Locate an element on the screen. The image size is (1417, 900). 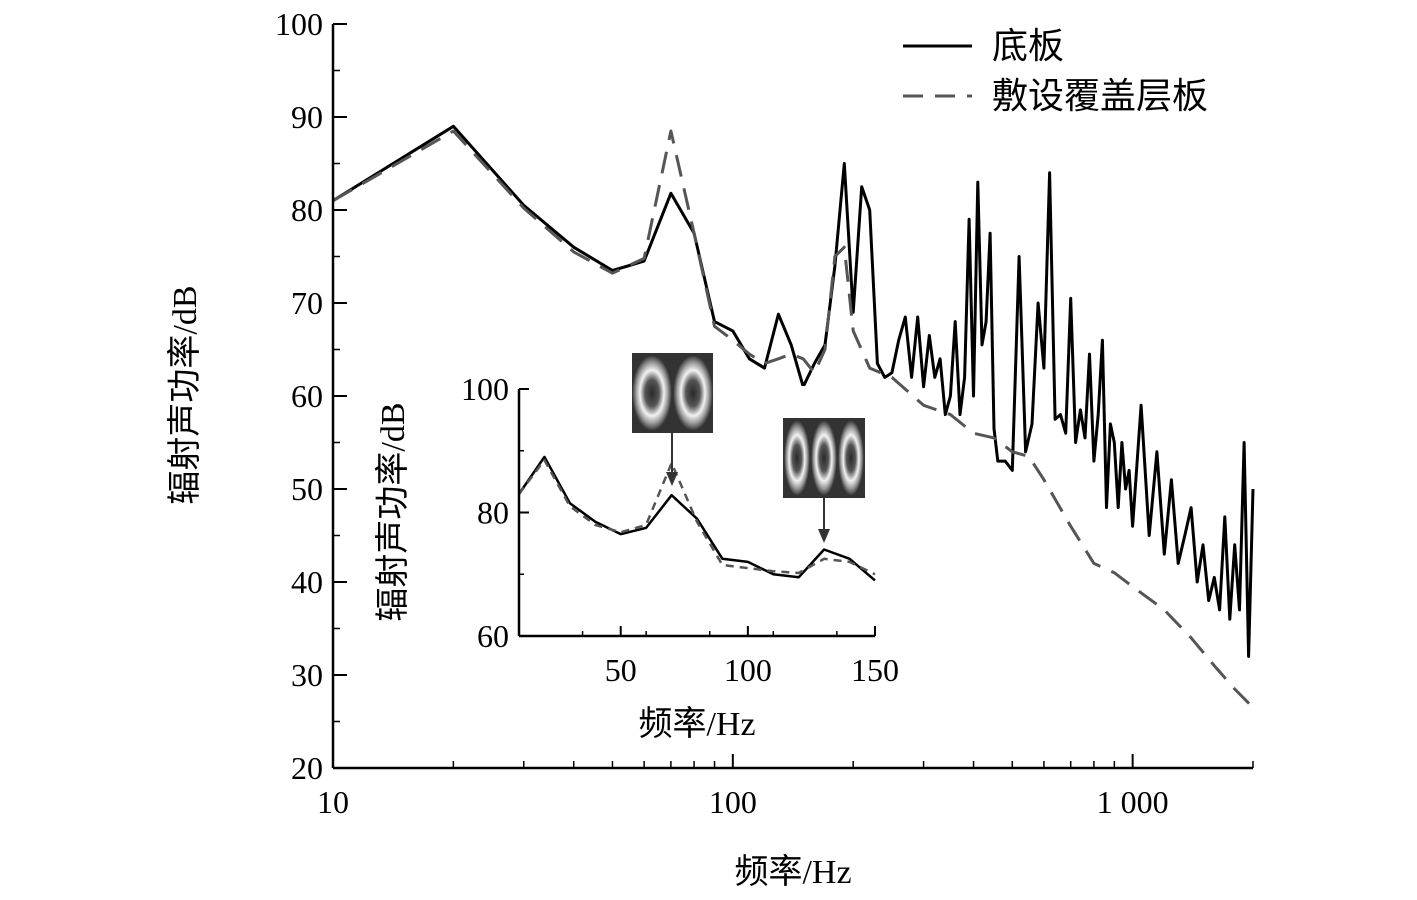
inset-series-coated-plate-line is located at coordinates (696, 517).